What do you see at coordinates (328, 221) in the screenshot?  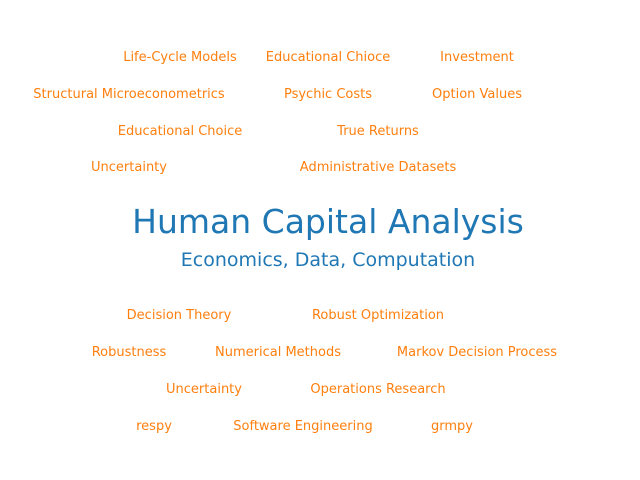 I see `page-title: Human Capital Analysis` at bounding box center [328, 221].